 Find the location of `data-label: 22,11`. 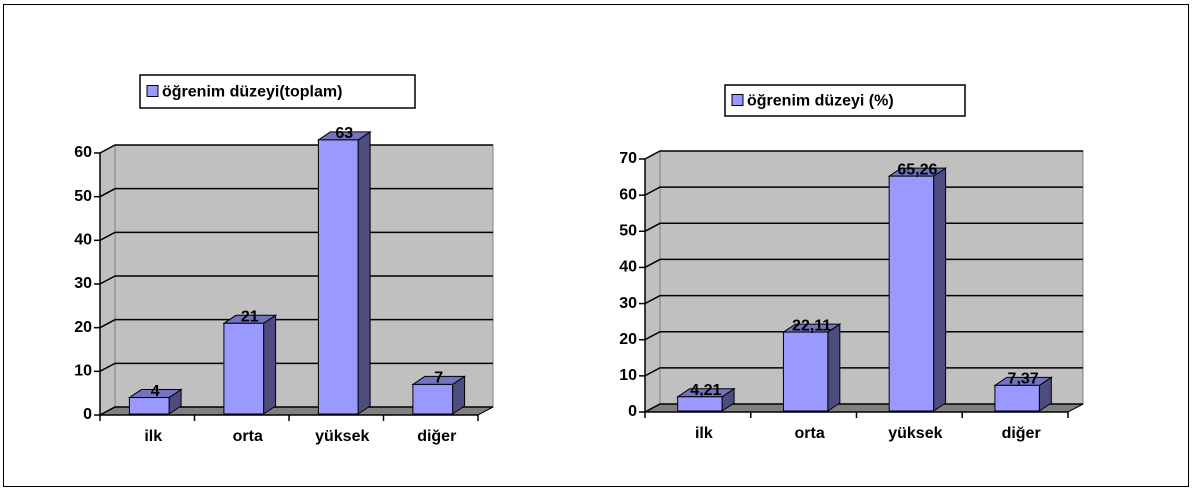

data-label: 22,11 is located at coordinates (811, 325).